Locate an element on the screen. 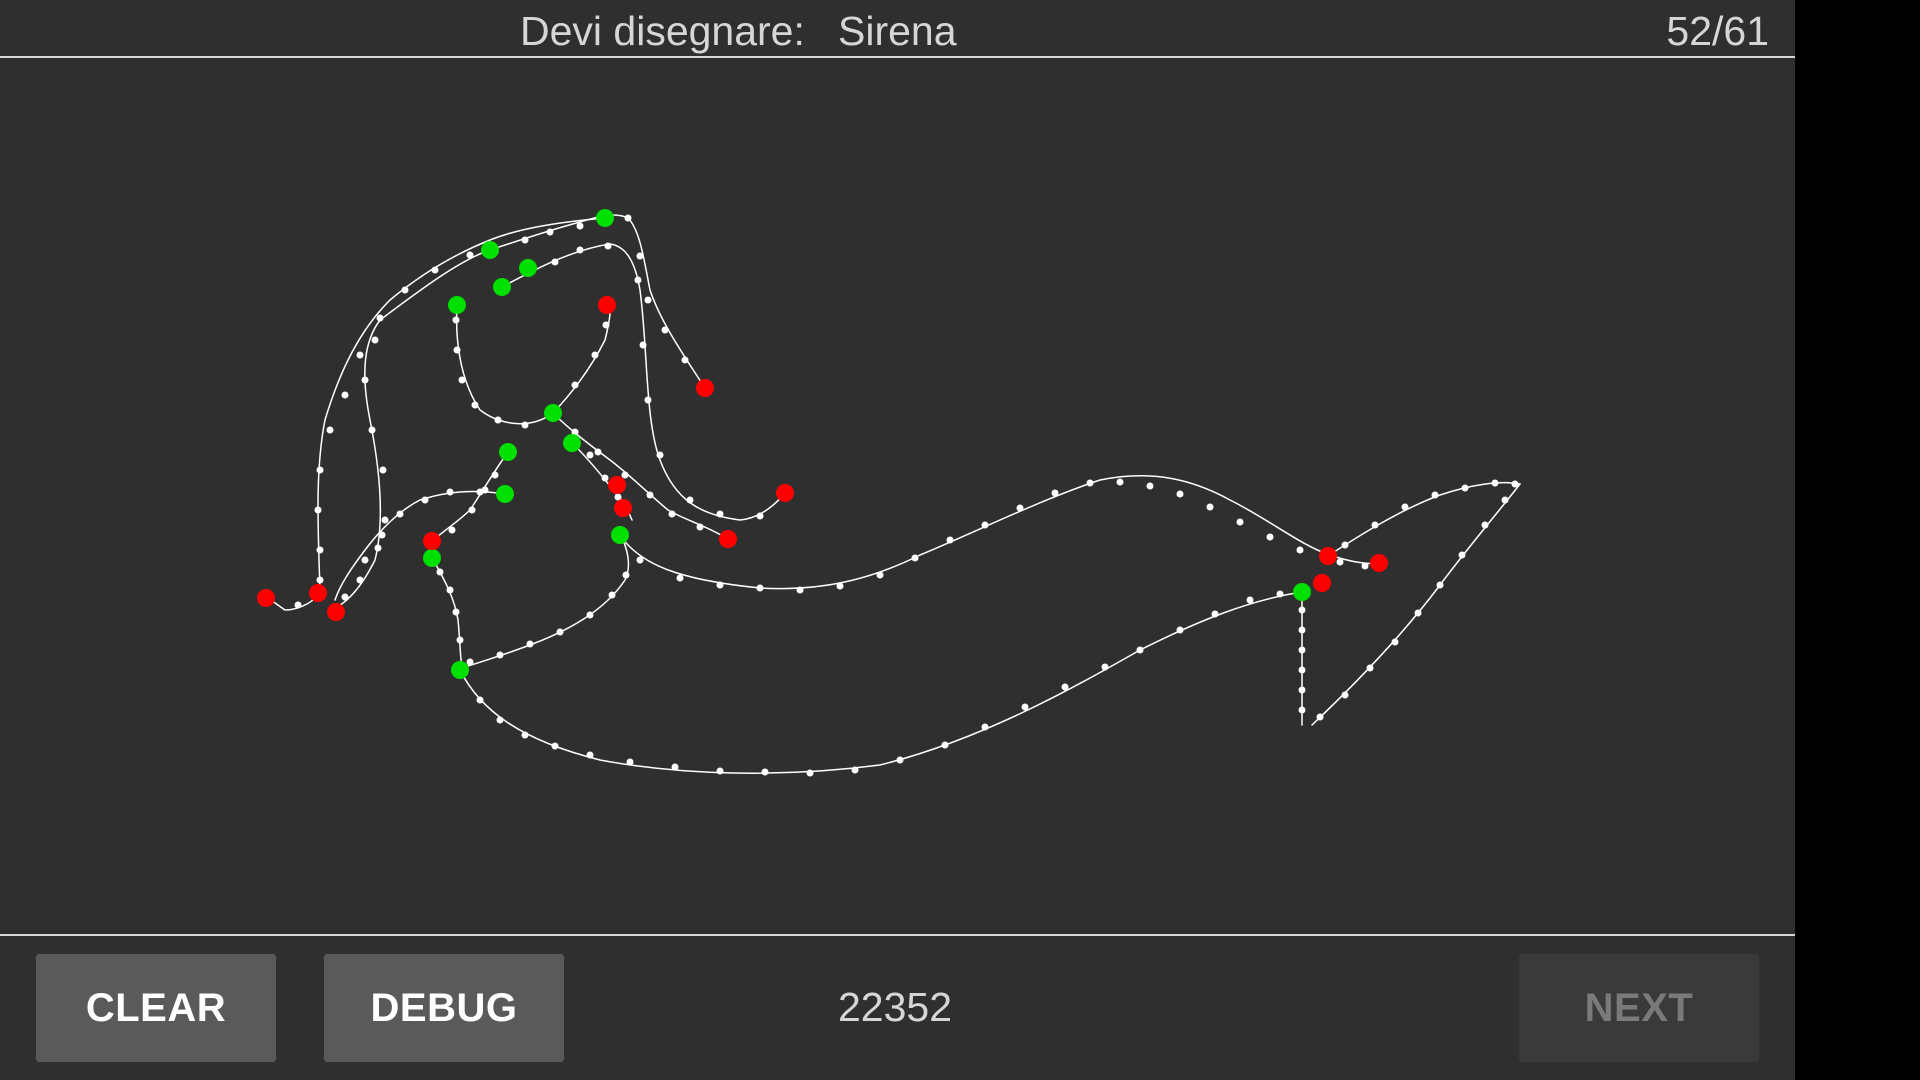 Image resolution: width=1920 pixels, height=1080 pixels. stroke-fin-lower is located at coordinates (1416, 604).